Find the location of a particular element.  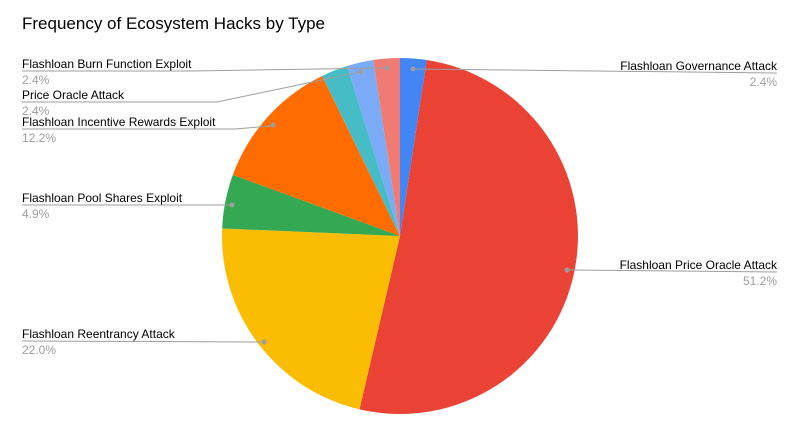

slice-percentage: 4.9% is located at coordinates (36, 214).